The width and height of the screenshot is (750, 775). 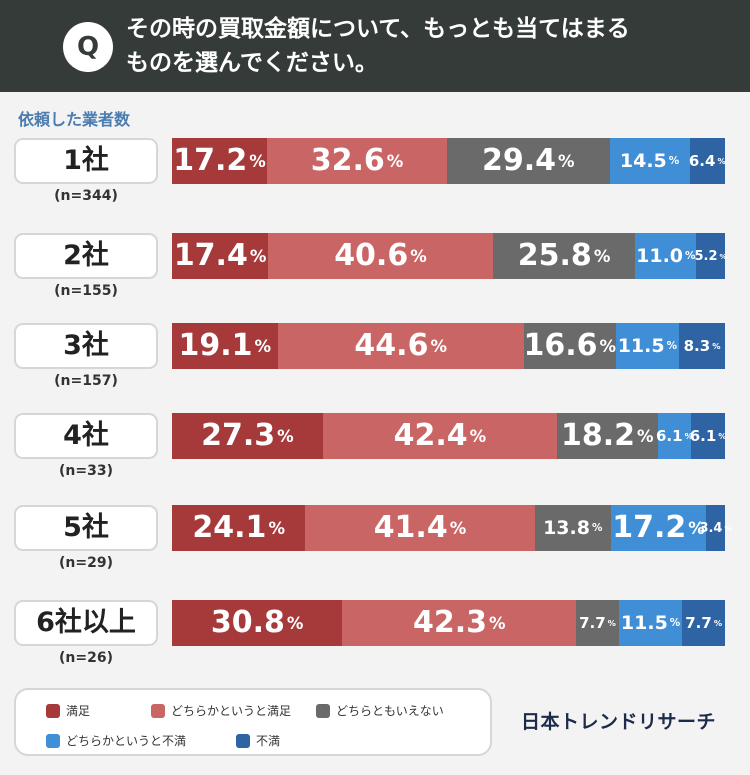 What do you see at coordinates (86, 471) in the screenshot?
I see `sample-size-label: (n=33)` at bounding box center [86, 471].